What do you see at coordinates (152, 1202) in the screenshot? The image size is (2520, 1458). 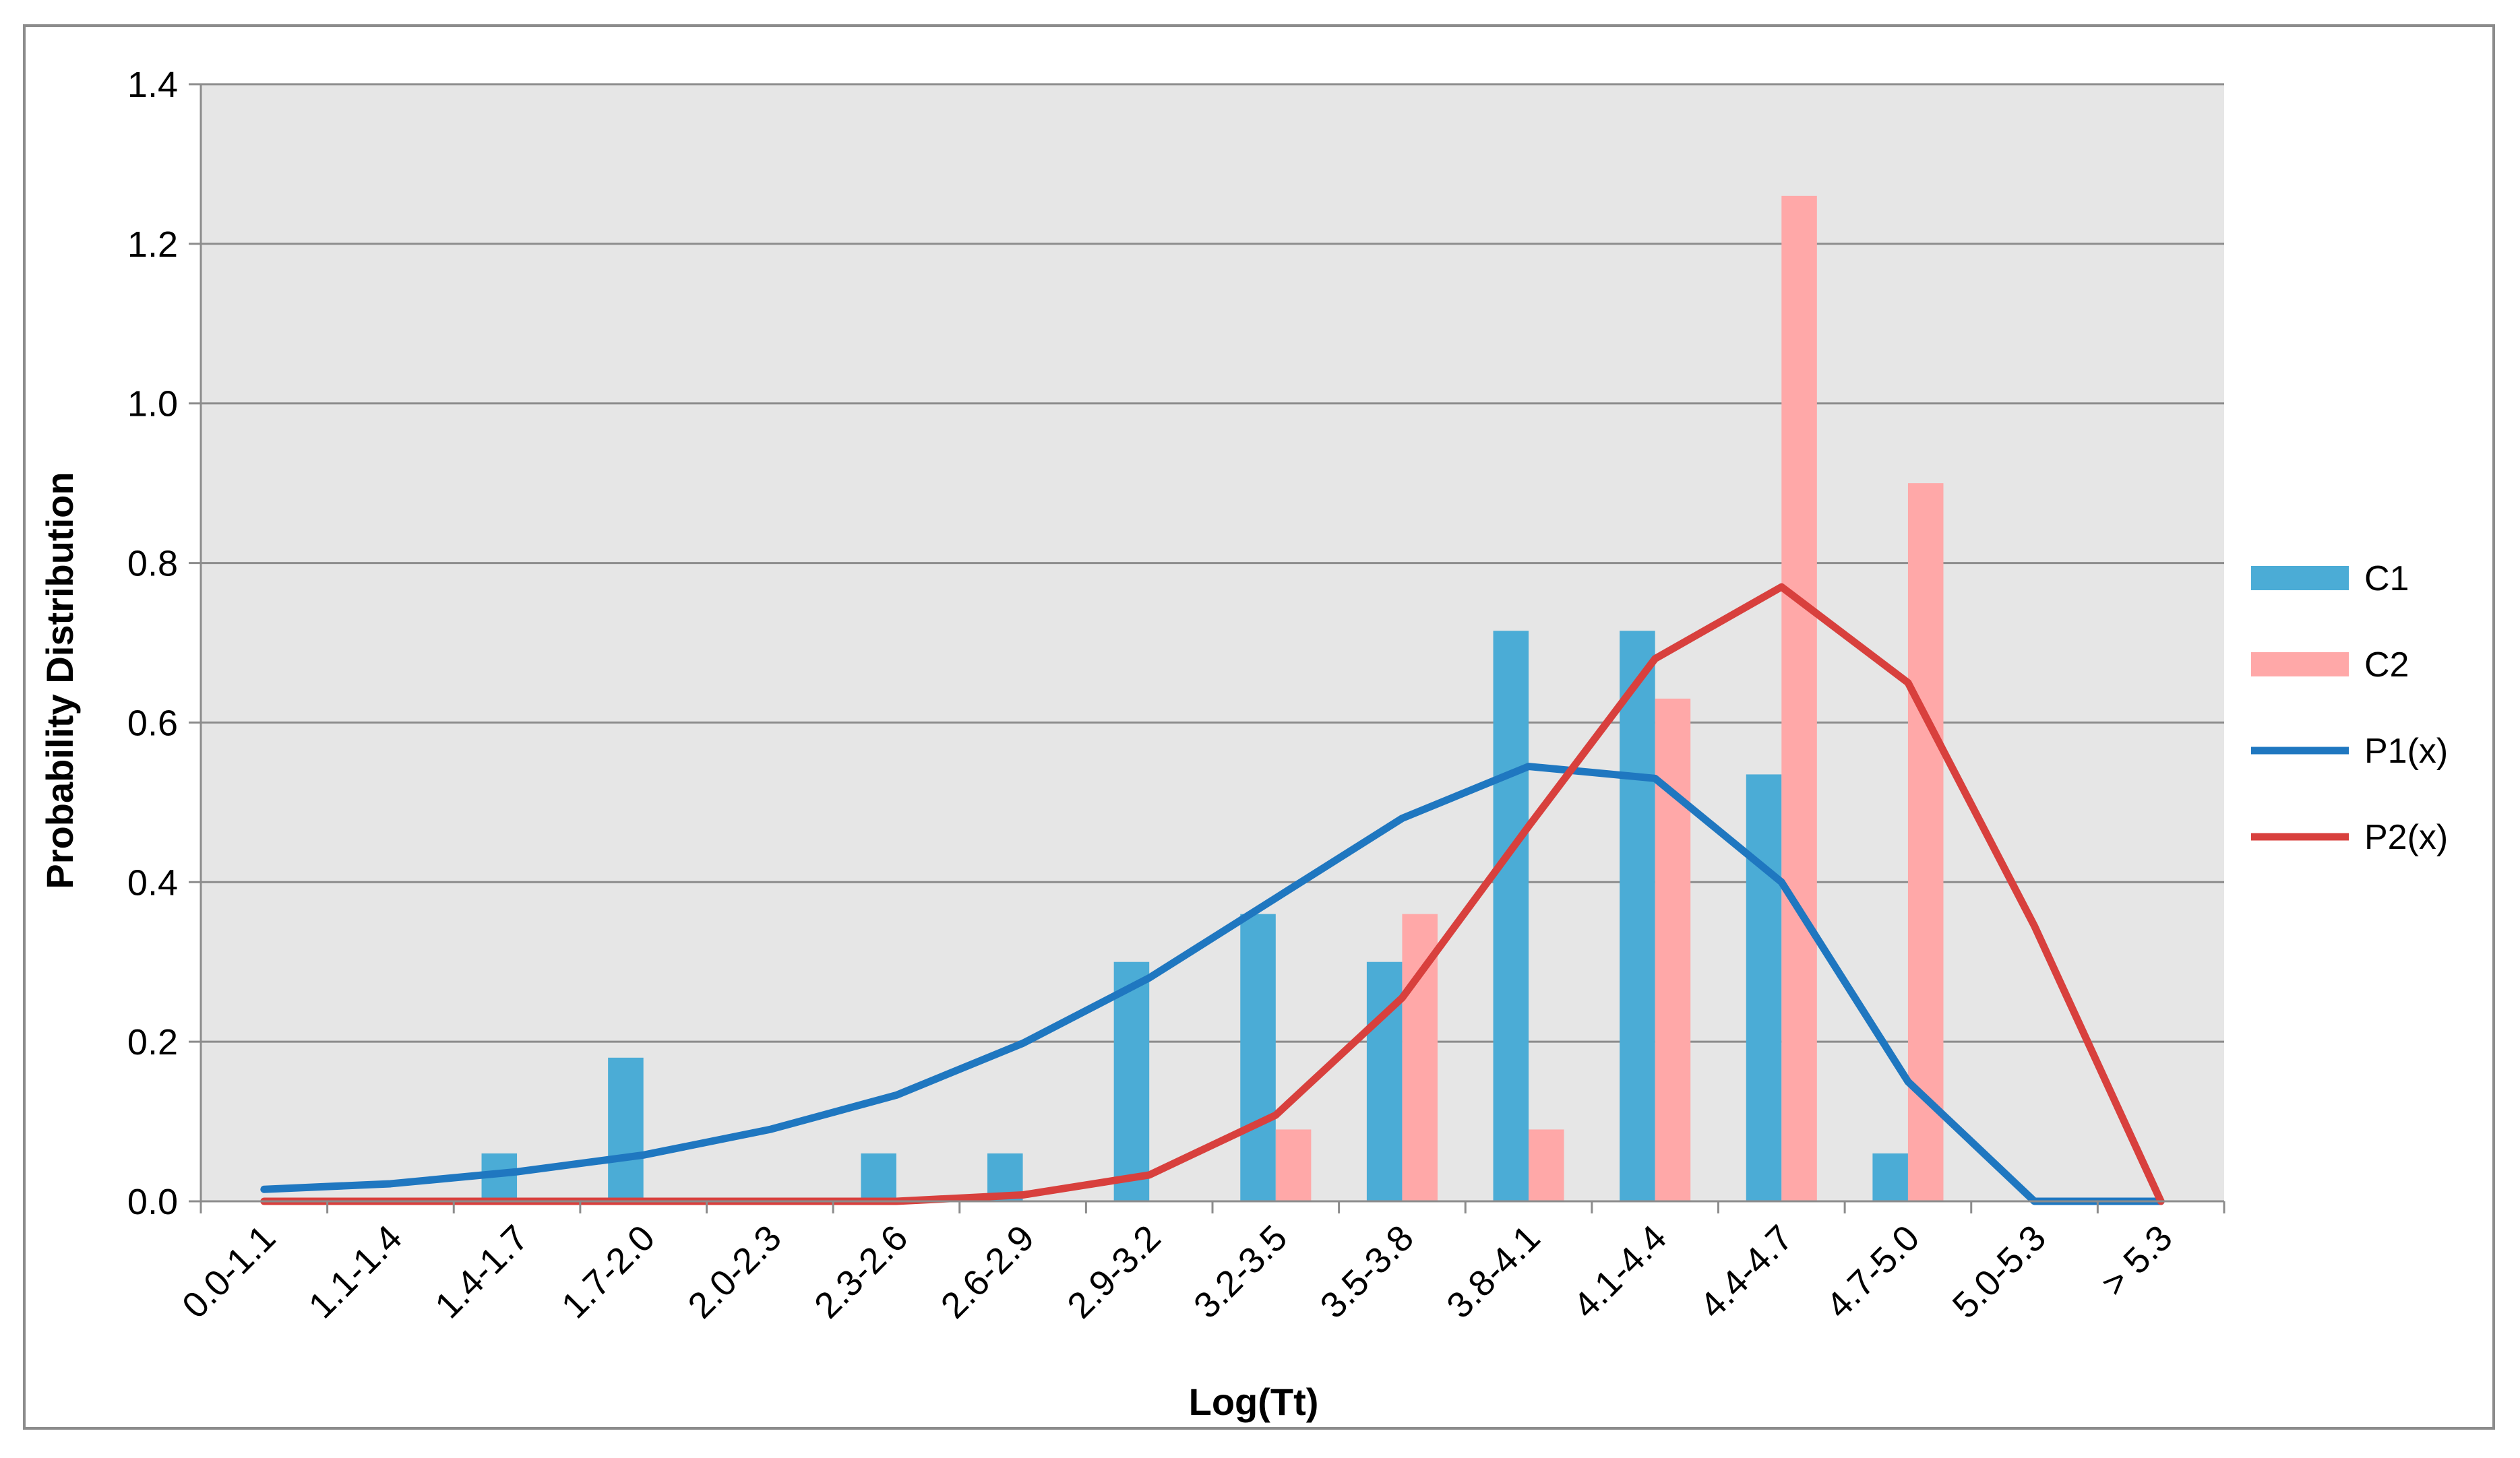 I see `y-tick-label: 0.0` at bounding box center [152, 1202].